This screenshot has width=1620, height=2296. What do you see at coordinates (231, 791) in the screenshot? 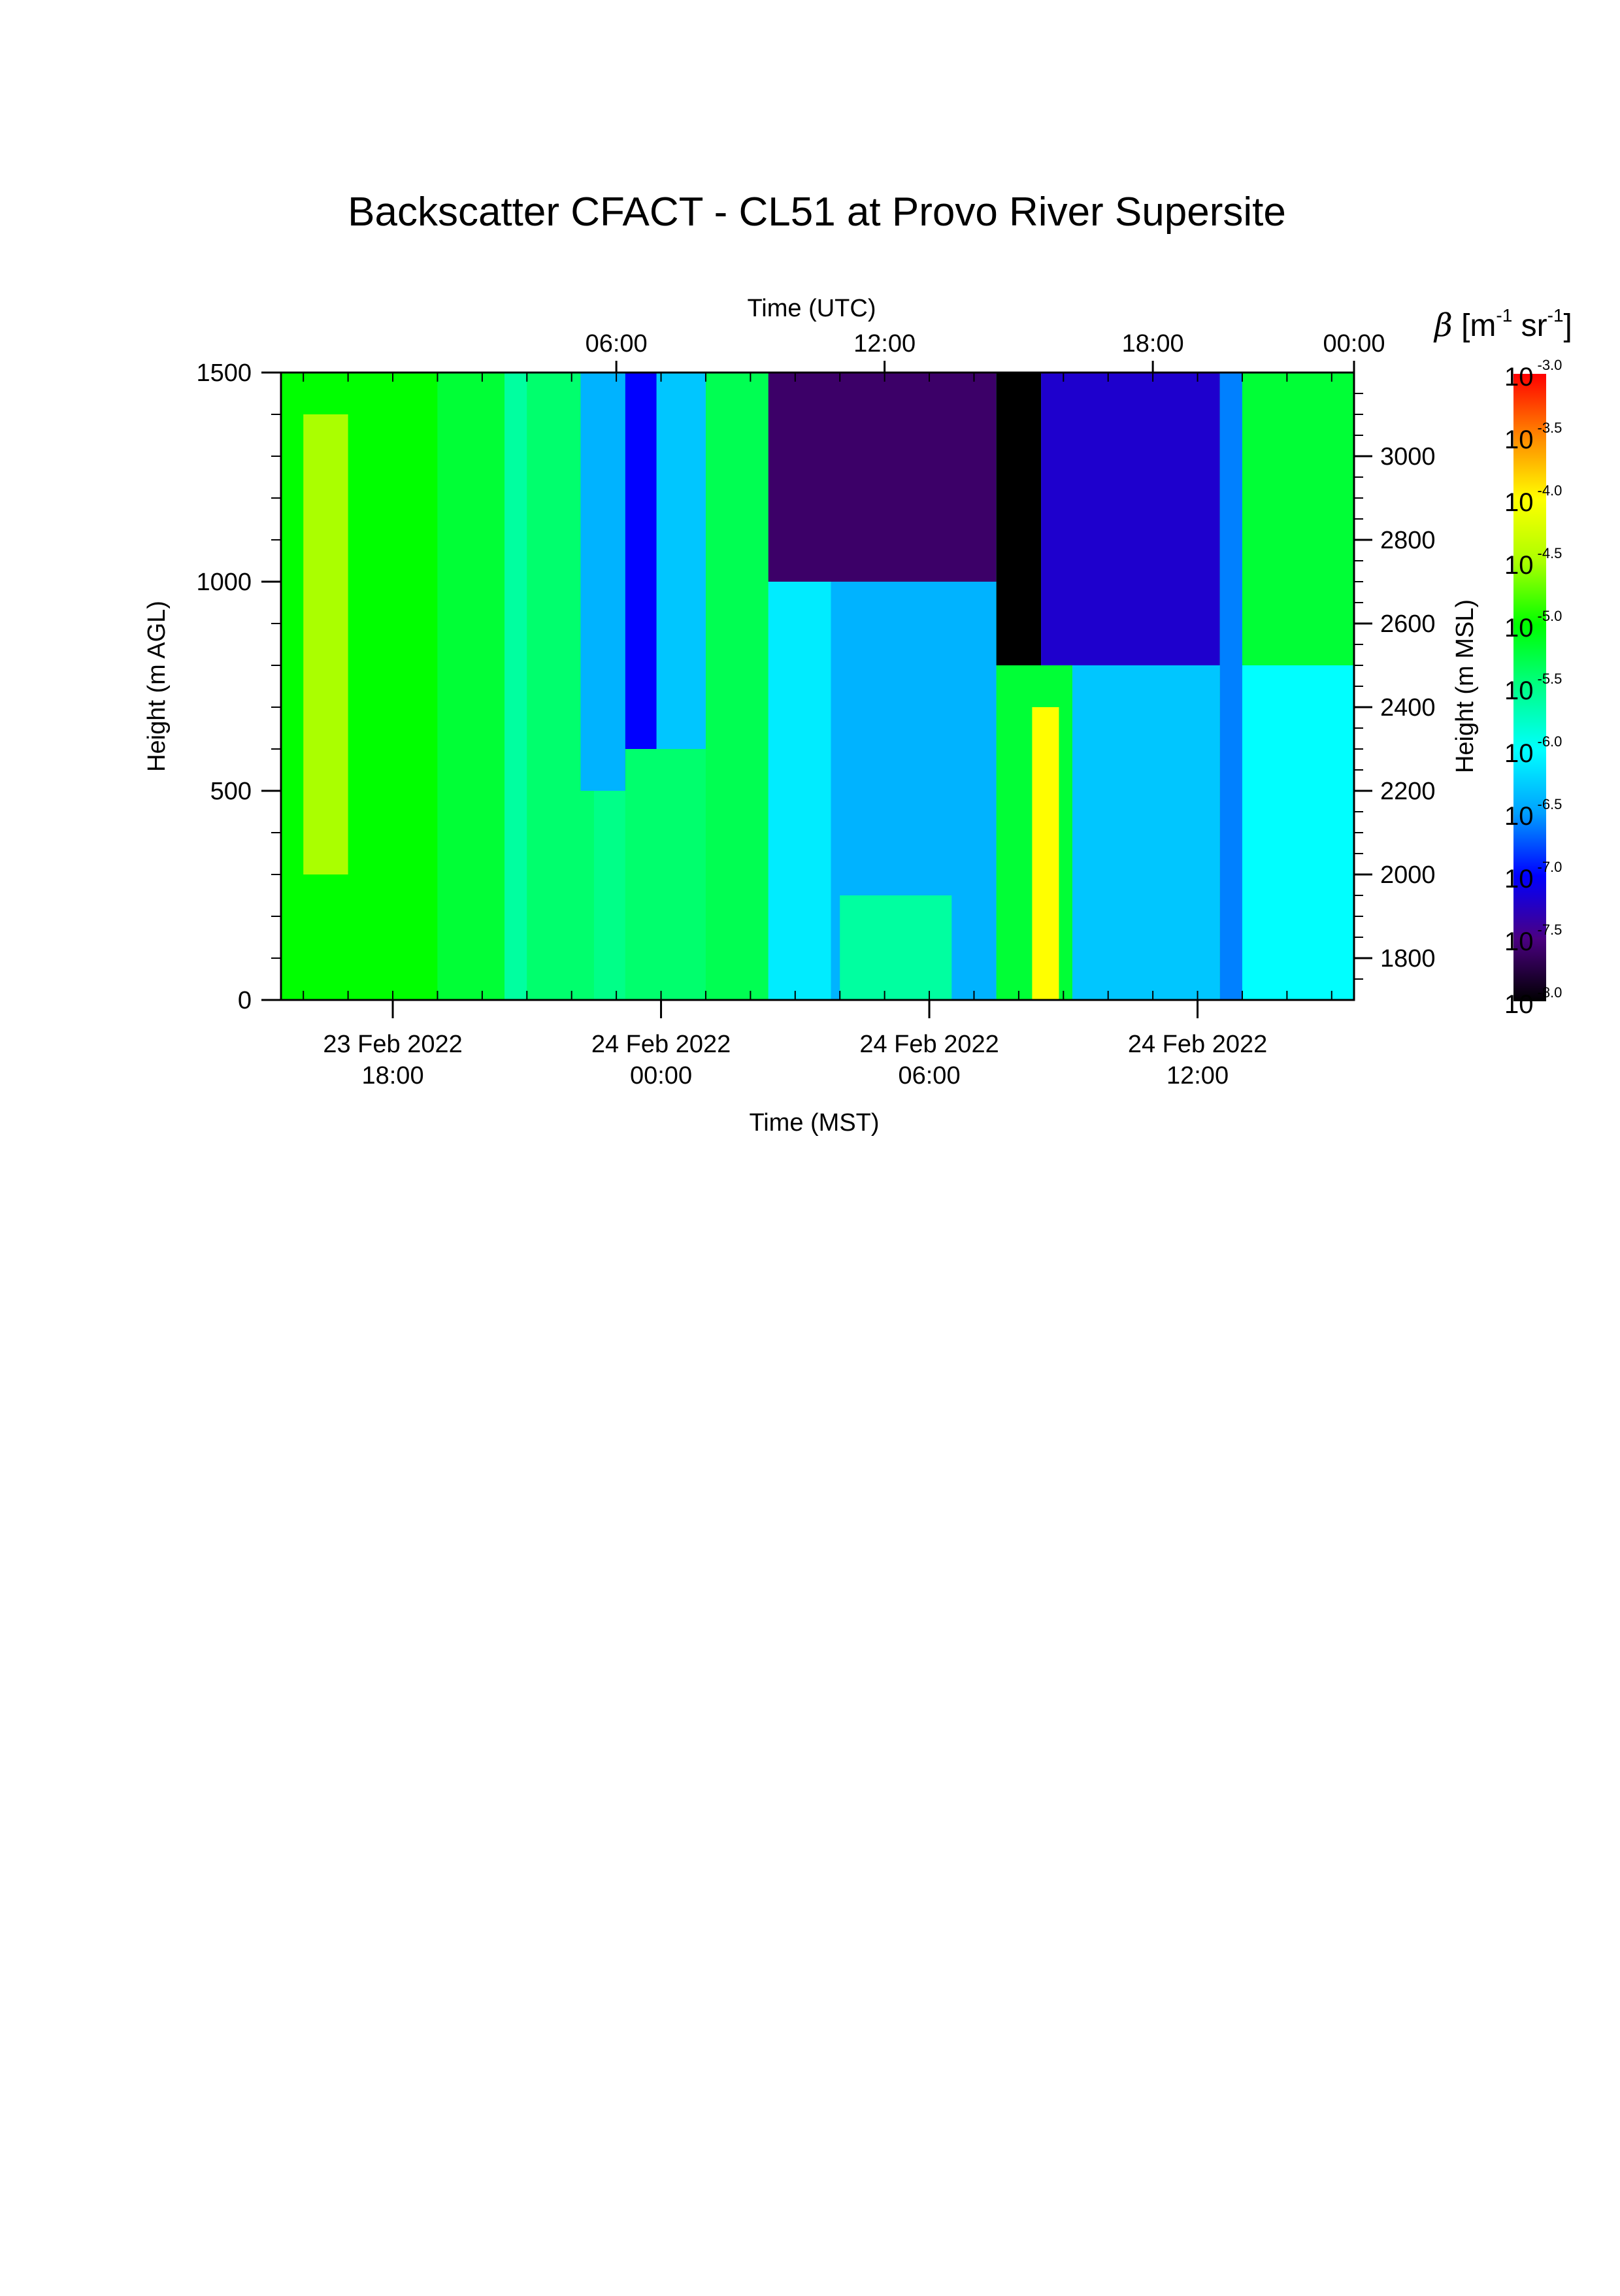
I see `y-left-tick-label: 500` at bounding box center [231, 791].